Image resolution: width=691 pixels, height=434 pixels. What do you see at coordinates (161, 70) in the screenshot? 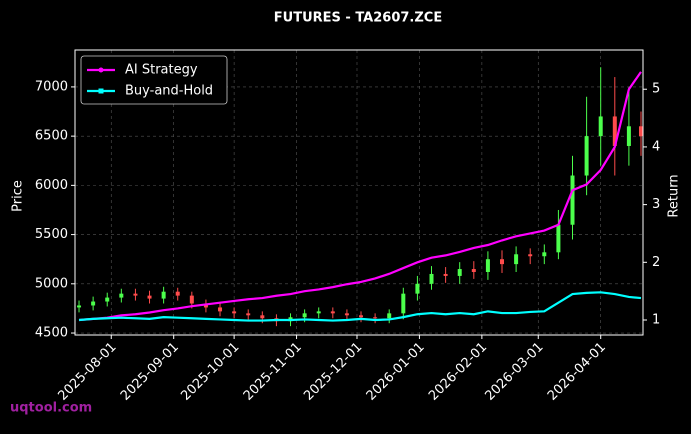
I see `legend-label: AI Strategy` at bounding box center [161, 70].